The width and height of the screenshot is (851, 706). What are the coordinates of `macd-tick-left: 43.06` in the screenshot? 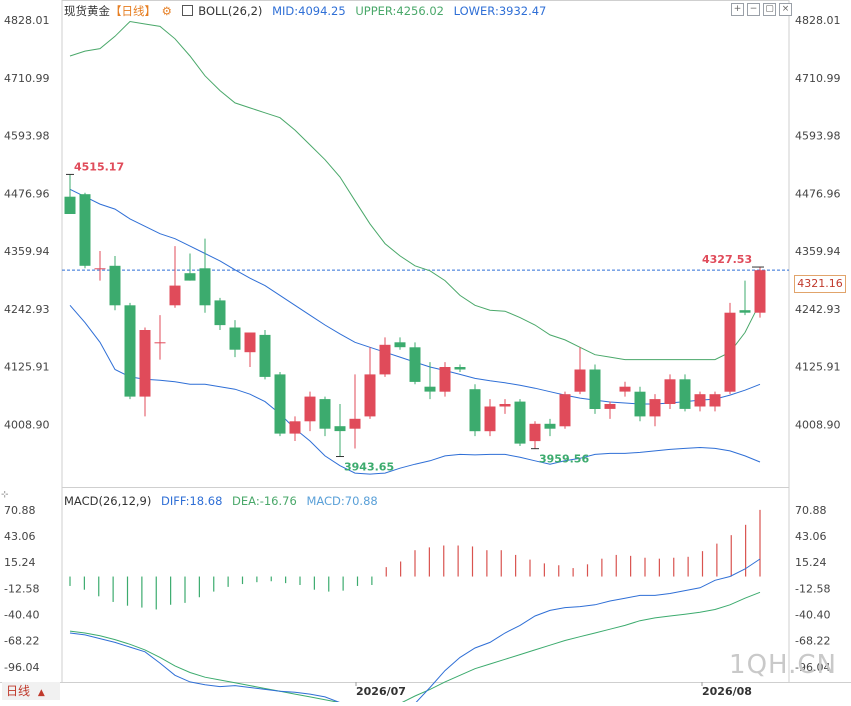 It's located at (20, 536).